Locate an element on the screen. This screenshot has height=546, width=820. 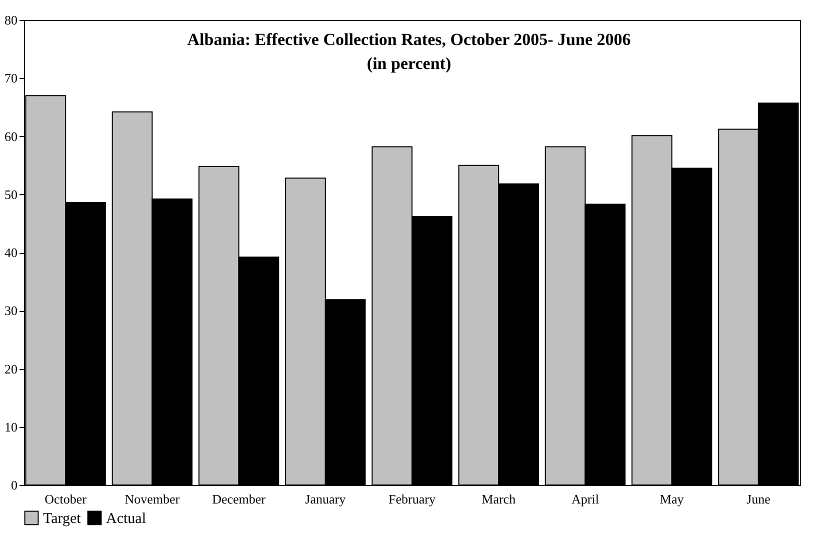
y-tick-label: 60 is located at coordinates (11, 136).